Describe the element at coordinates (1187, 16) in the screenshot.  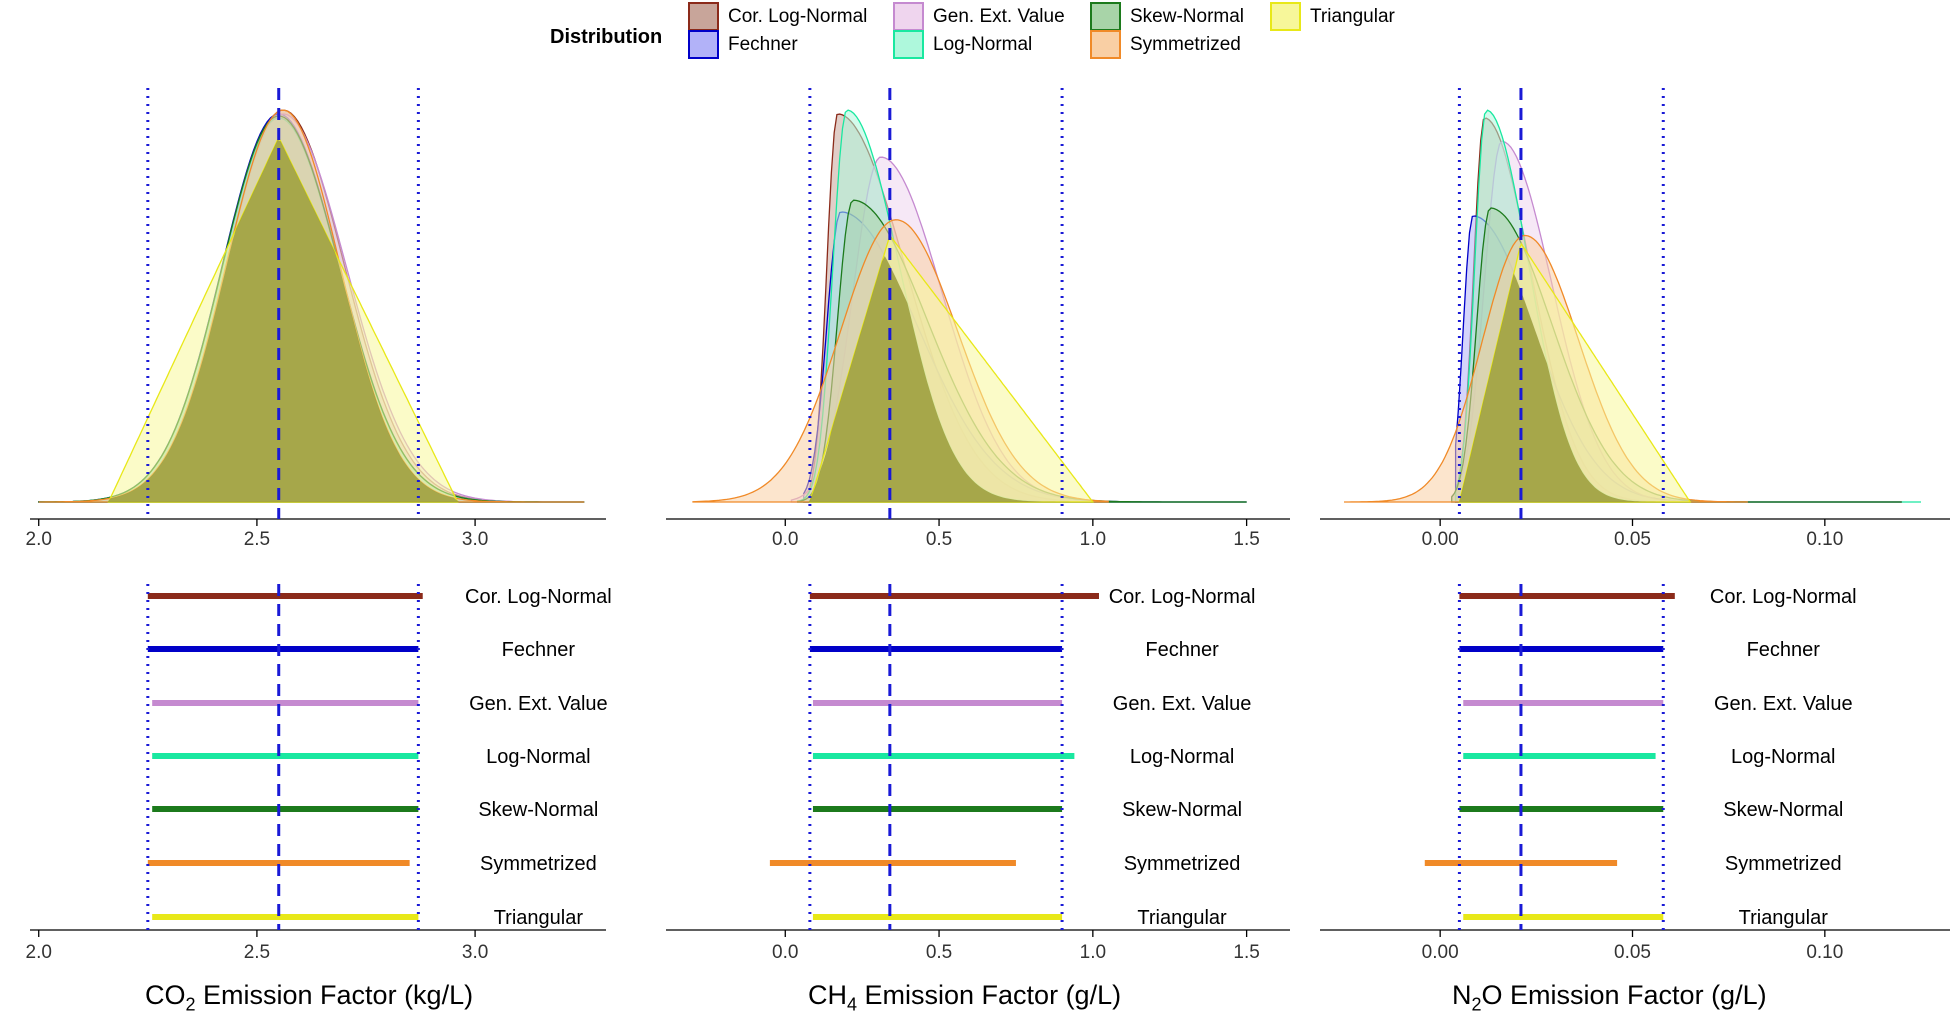
I see `legend-label: Skew-Normal` at that location.